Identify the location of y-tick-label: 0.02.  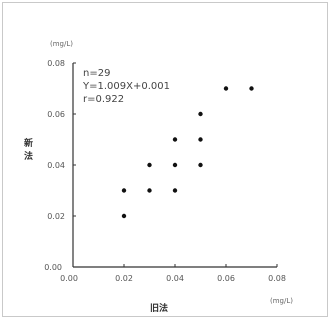
(56, 216).